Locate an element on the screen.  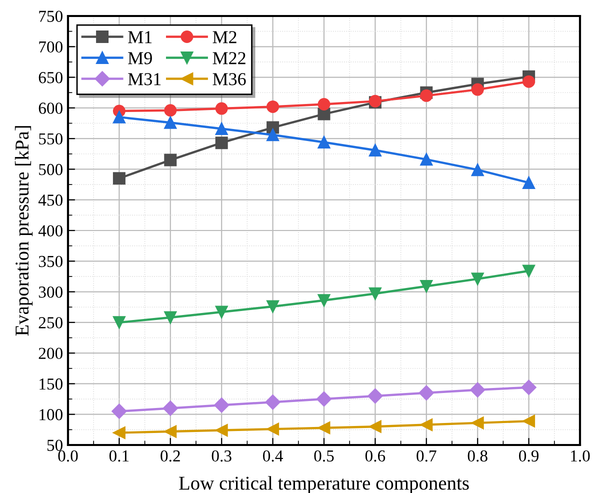
y-tick-label: 750 is located at coordinates (51, 16).